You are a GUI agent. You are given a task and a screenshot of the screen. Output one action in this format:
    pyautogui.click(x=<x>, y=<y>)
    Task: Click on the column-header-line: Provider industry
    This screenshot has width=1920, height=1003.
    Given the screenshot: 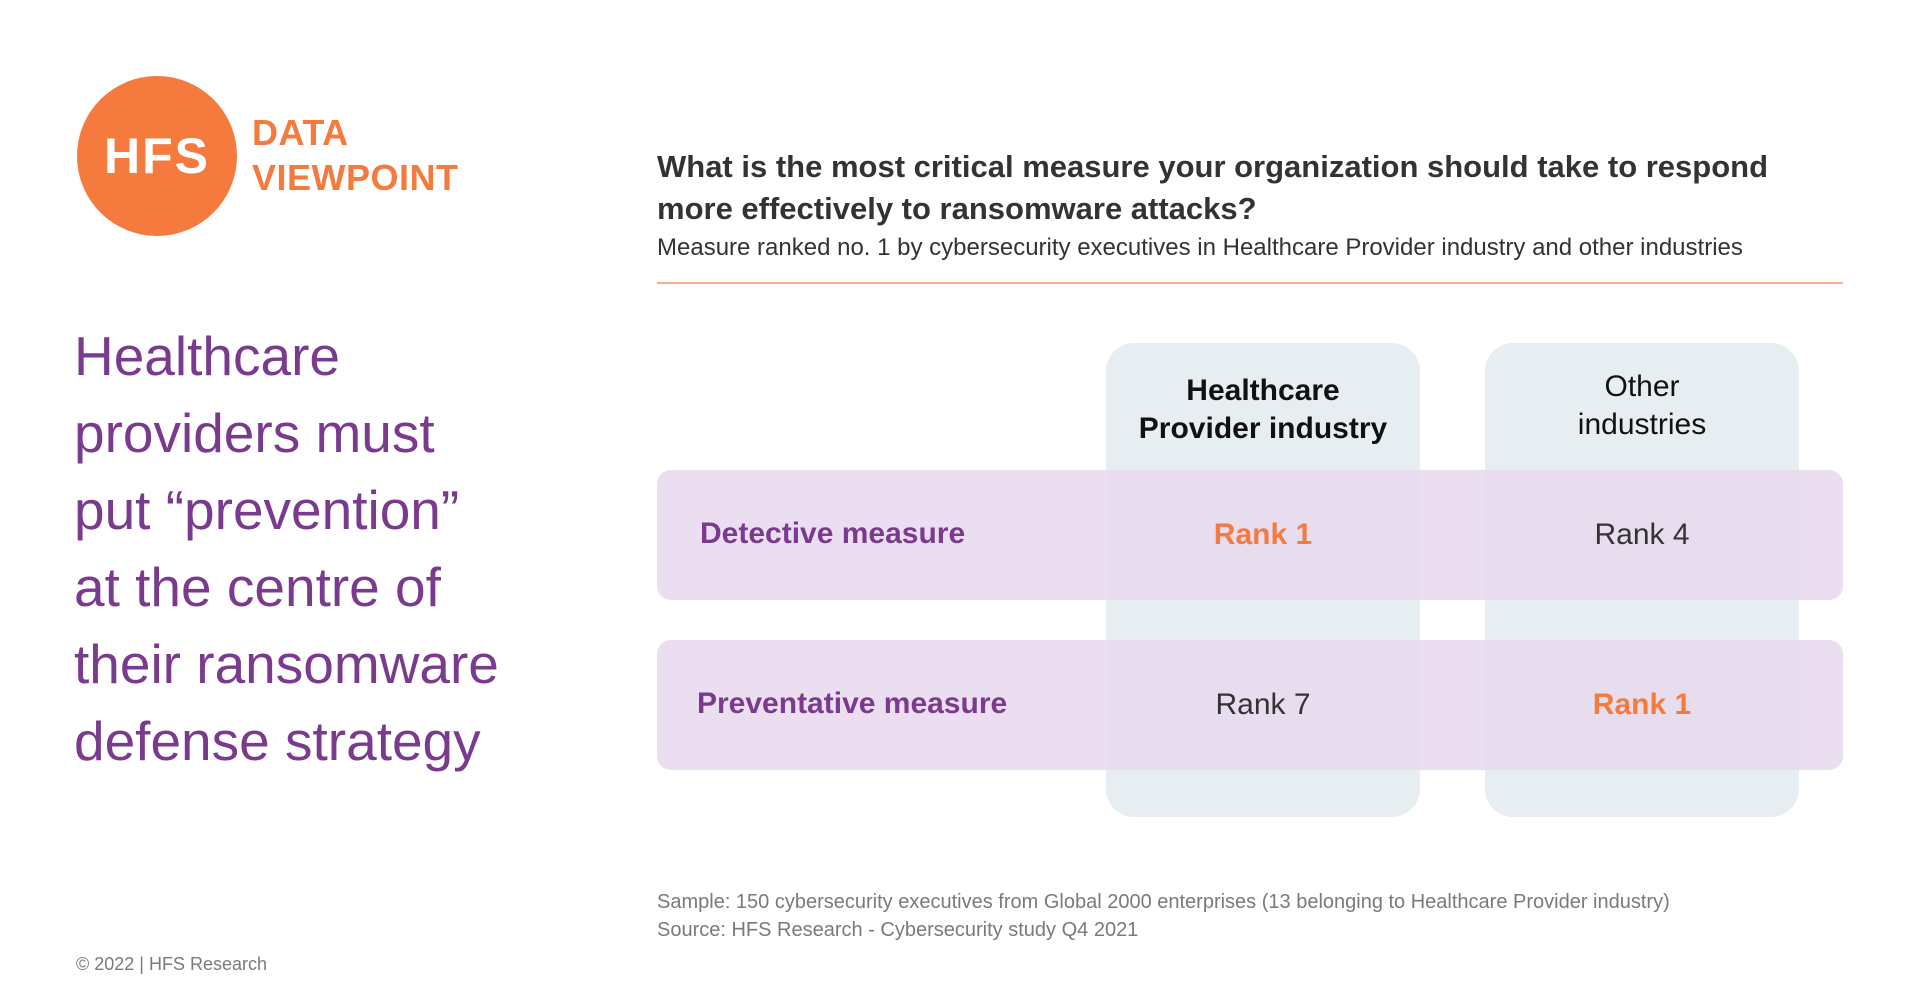 What is the action you would take?
    pyautogui.click(x=1263, y=428)
    